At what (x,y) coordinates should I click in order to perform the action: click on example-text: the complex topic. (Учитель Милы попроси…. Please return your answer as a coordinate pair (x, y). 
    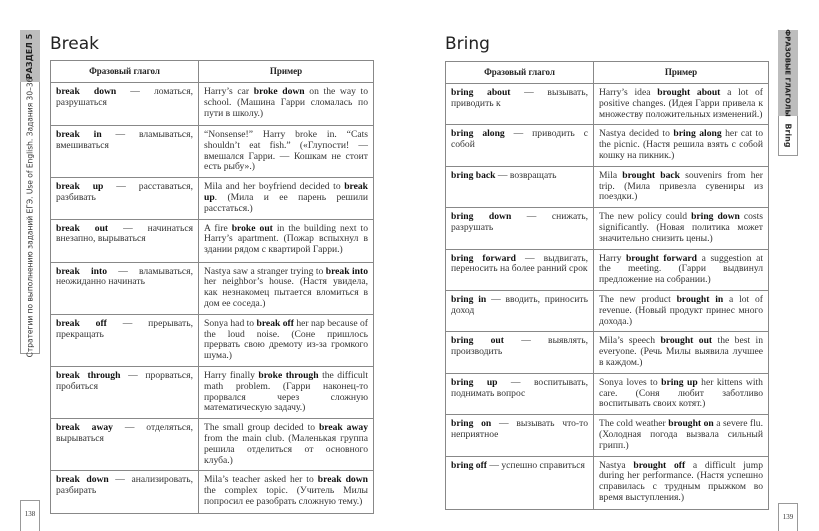
    Looking at the image, I should click on (286, 496).